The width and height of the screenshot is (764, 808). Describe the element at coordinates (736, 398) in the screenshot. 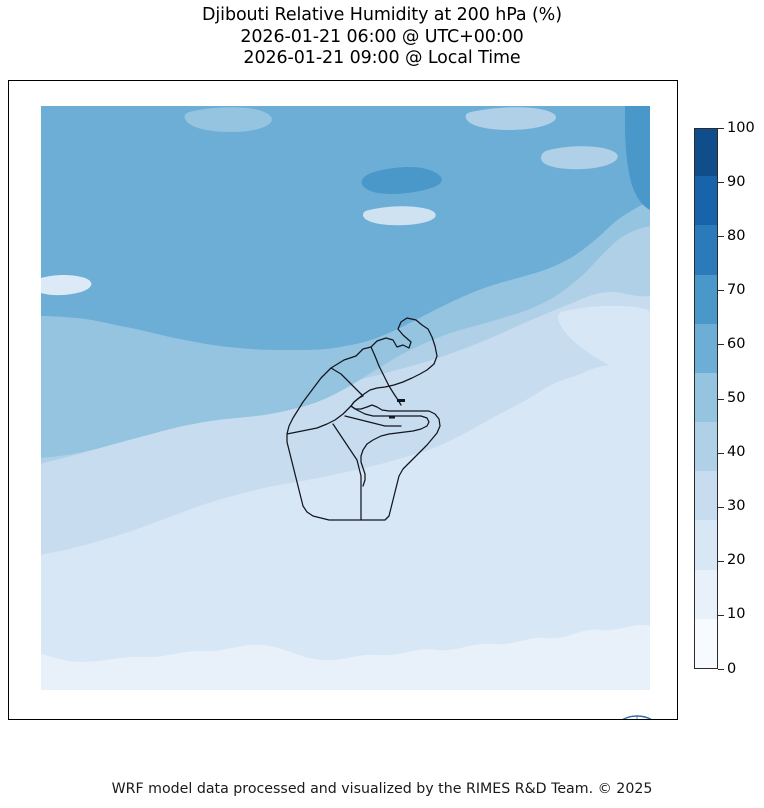

I see `colorbar-tick-label-50: 50` at that location.